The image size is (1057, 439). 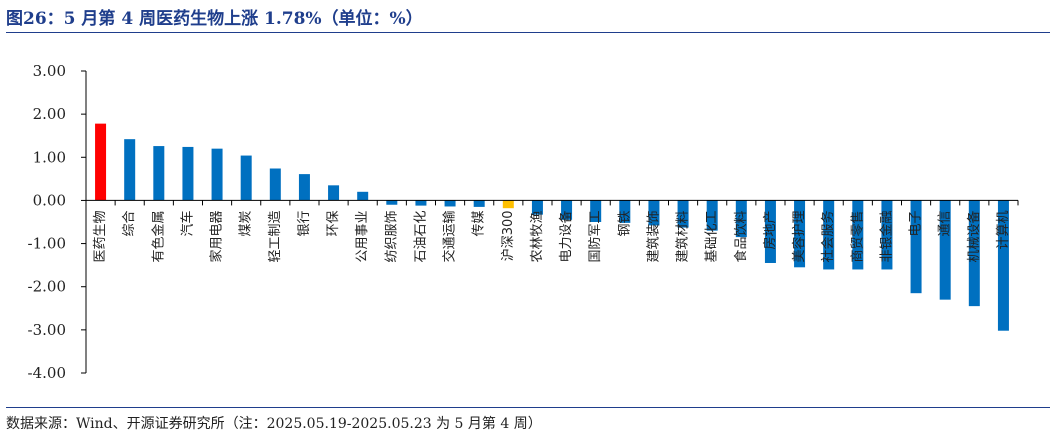 I want to click on category-label: 汽车, so click(x=187, y=223).